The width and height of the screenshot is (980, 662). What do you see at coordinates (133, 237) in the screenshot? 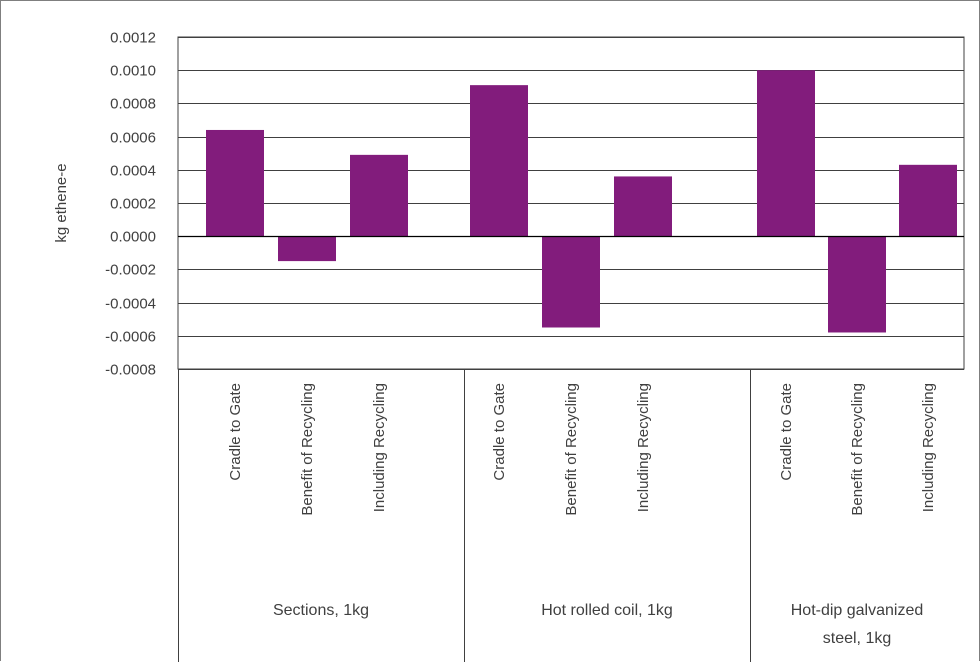
I see `y-tick-label: 0.0000` at bounding box center [133, 237].